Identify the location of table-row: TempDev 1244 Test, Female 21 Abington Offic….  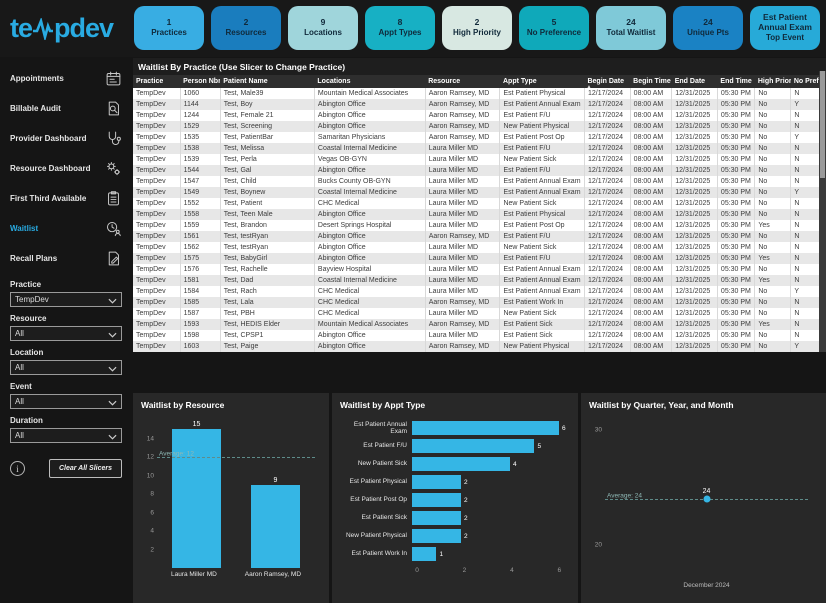
(479, 115).